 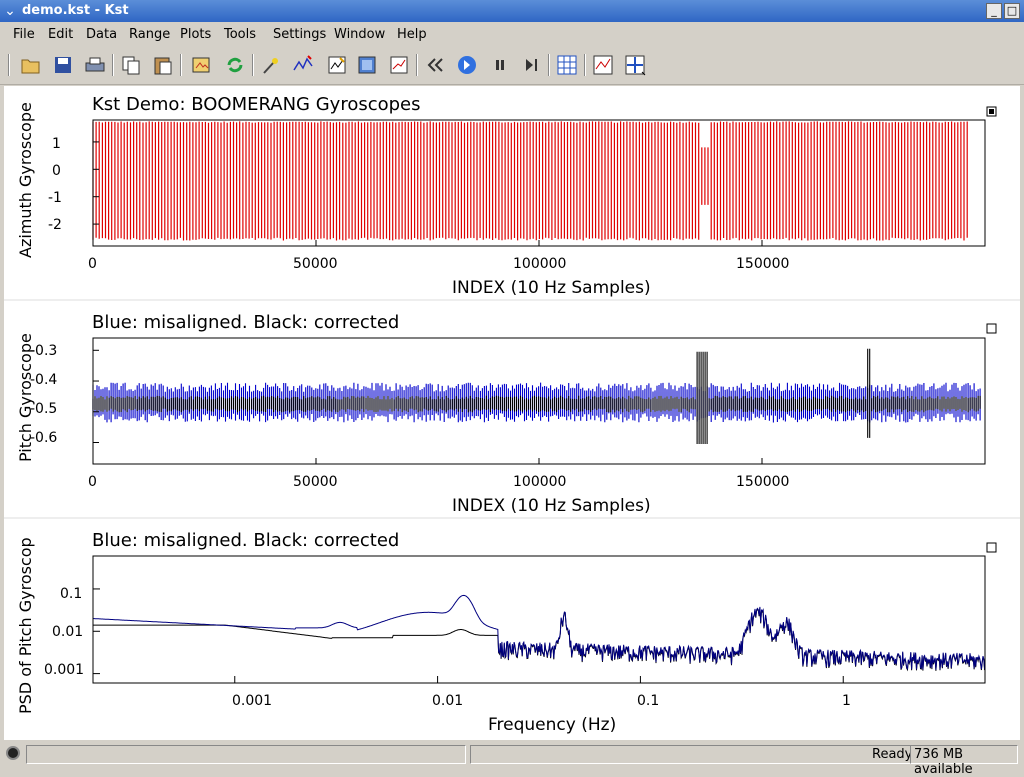 I want to click on plot1-ytick: -2, so click(x=55, y=225).